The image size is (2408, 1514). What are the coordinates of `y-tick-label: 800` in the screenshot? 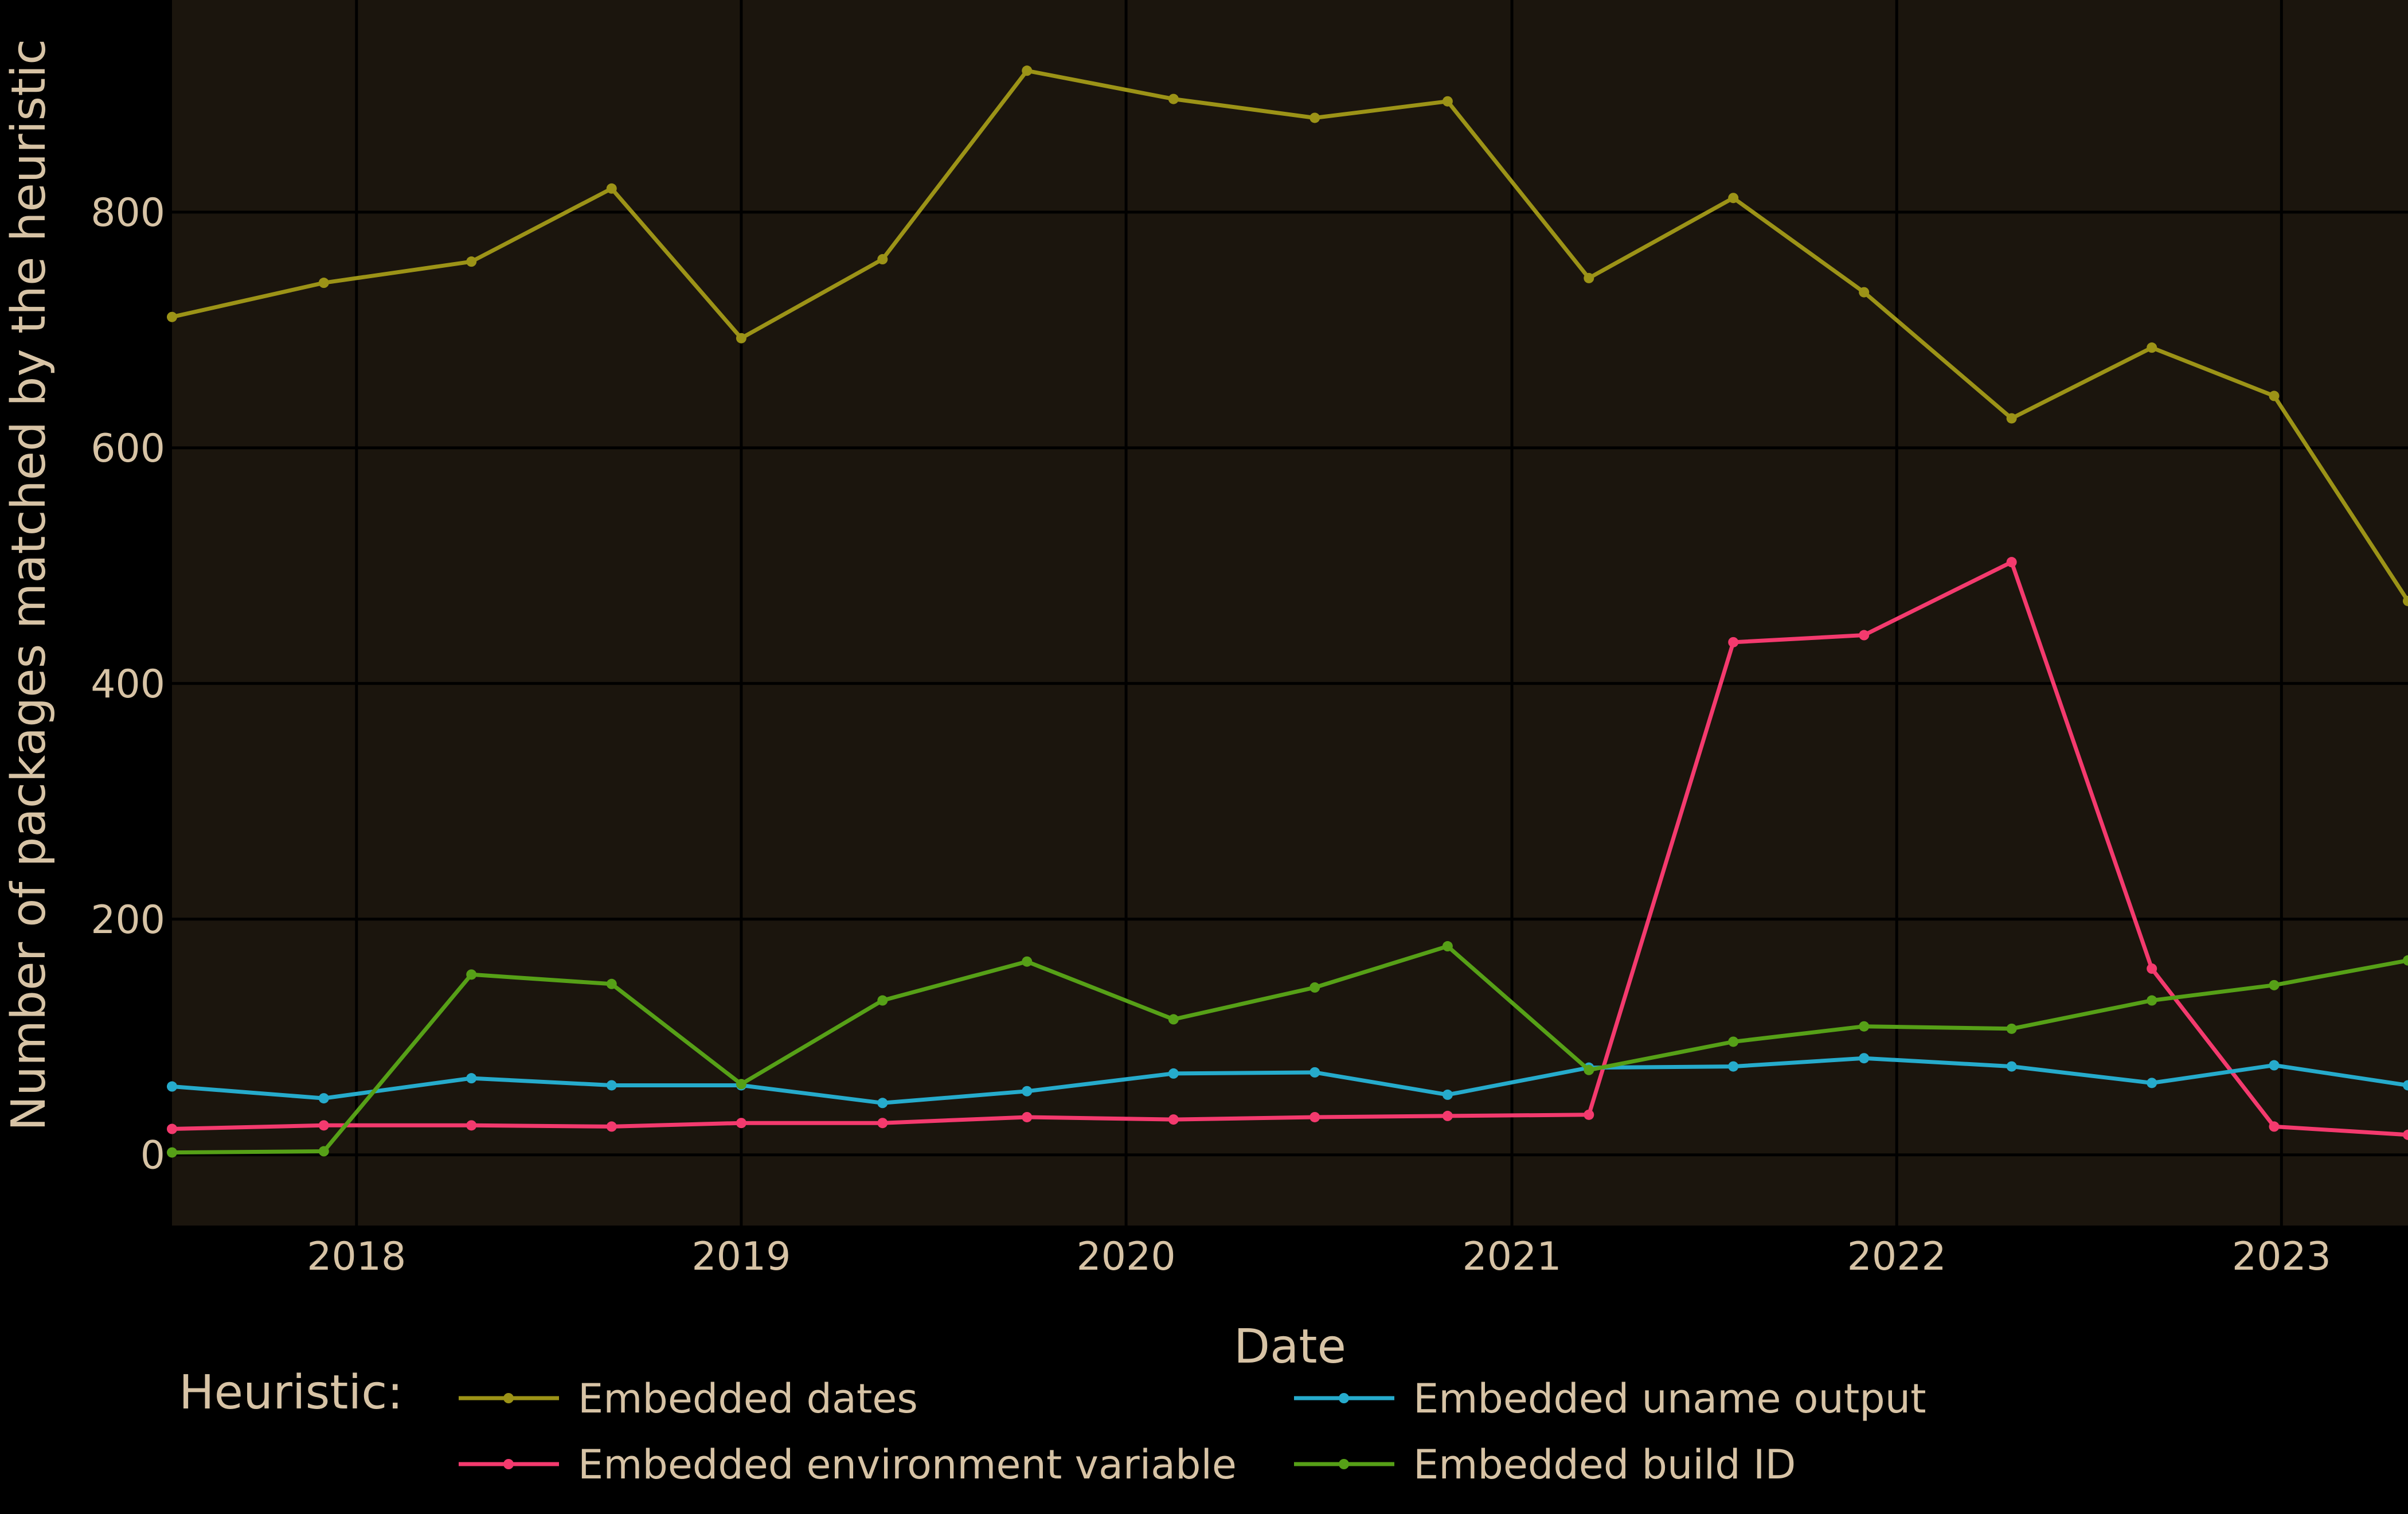 It's located at (128, 213).